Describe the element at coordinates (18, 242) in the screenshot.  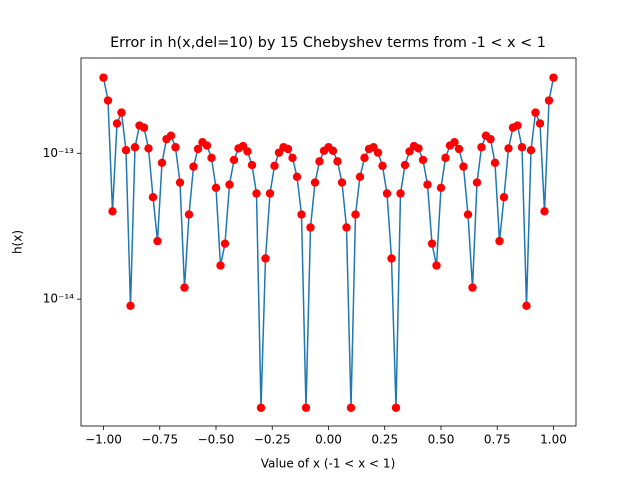
I see `y-axis-label: h(x)` at that location.